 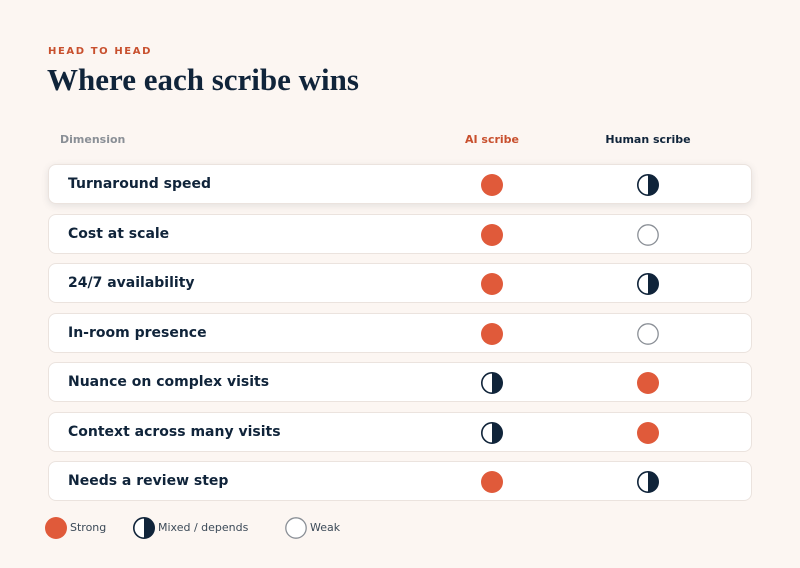 I want to click on table-row: 24/7 availability, so click(x=400, y=283).